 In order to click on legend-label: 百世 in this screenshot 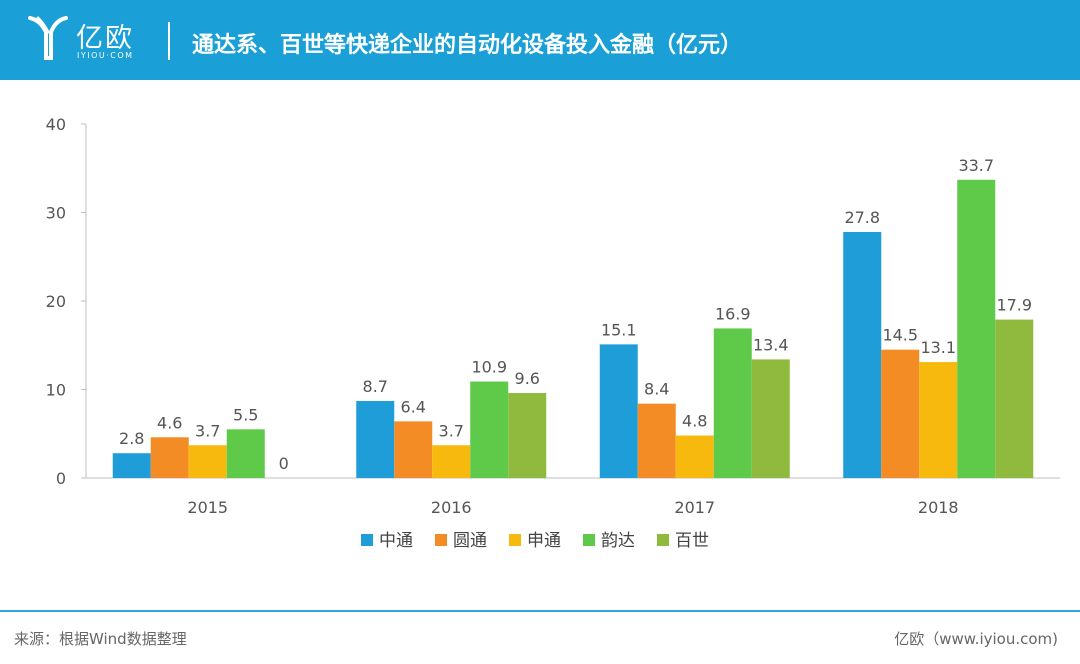, I will do `click(692, 541)`.